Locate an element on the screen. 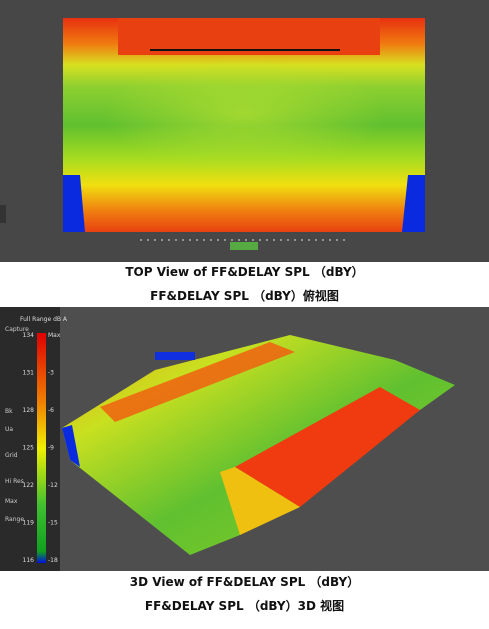  scale-label: 122 is located at coordinates (29, 485).